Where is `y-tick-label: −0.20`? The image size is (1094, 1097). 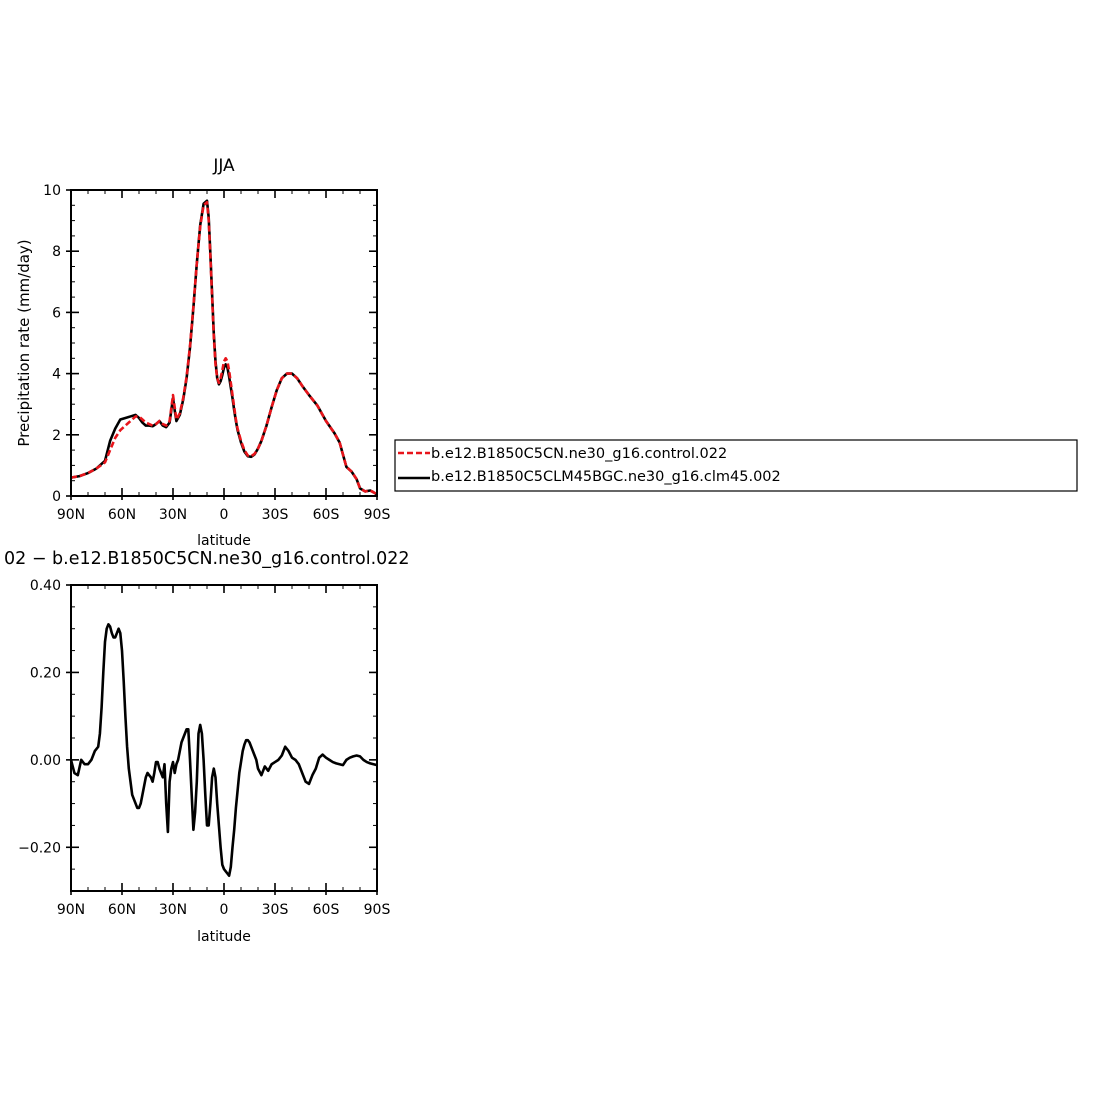 y-tick-label: −0.20 is located at coordinates (39, 848).